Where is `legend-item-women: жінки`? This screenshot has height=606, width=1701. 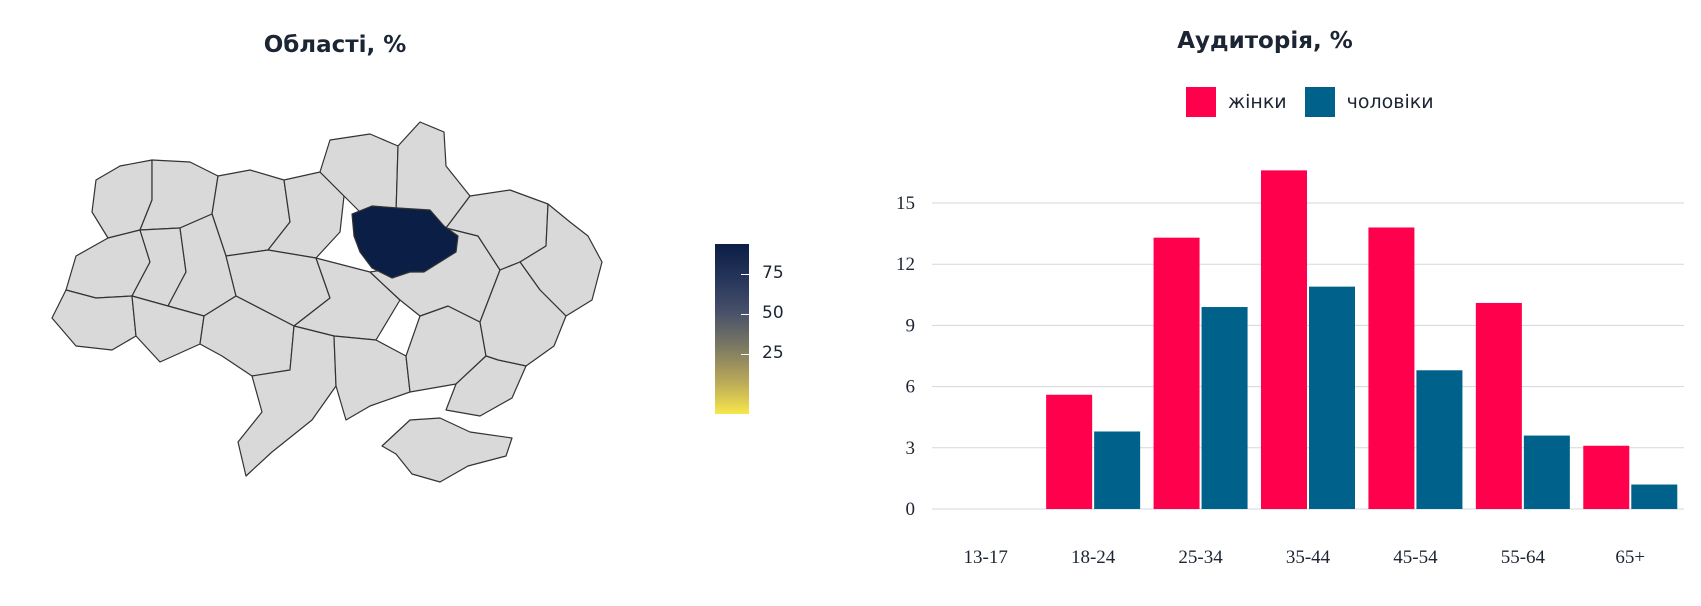
legend-item-women: жінки is located at coordinates (1236, 102).